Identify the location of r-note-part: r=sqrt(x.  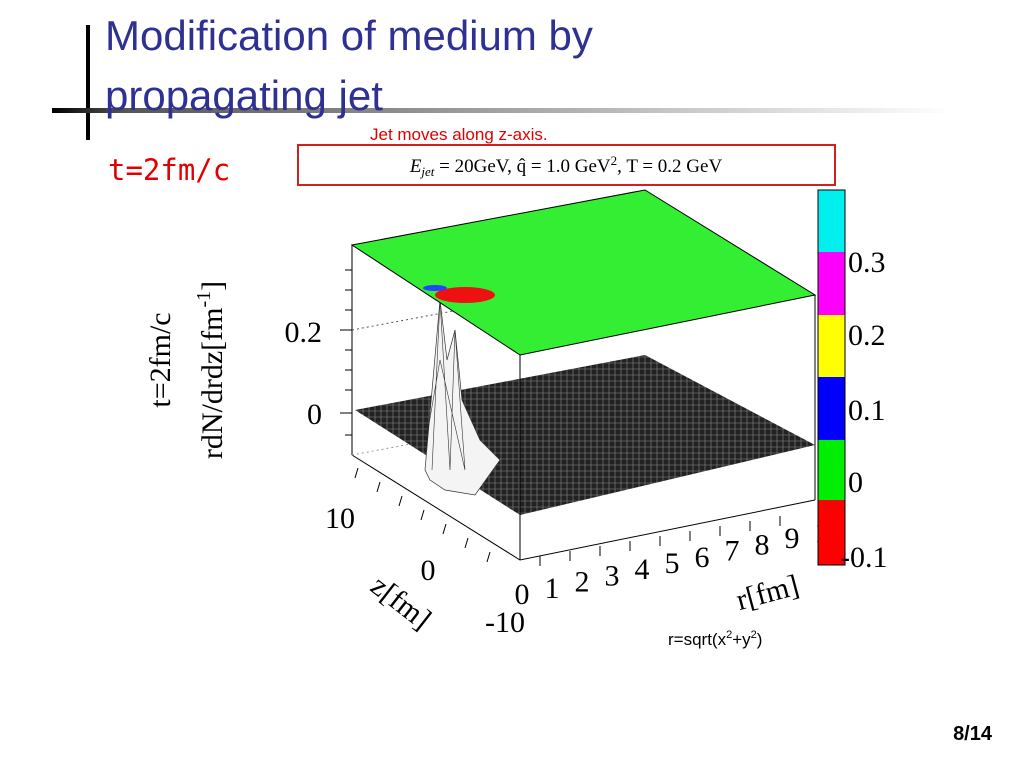
(697, 639).